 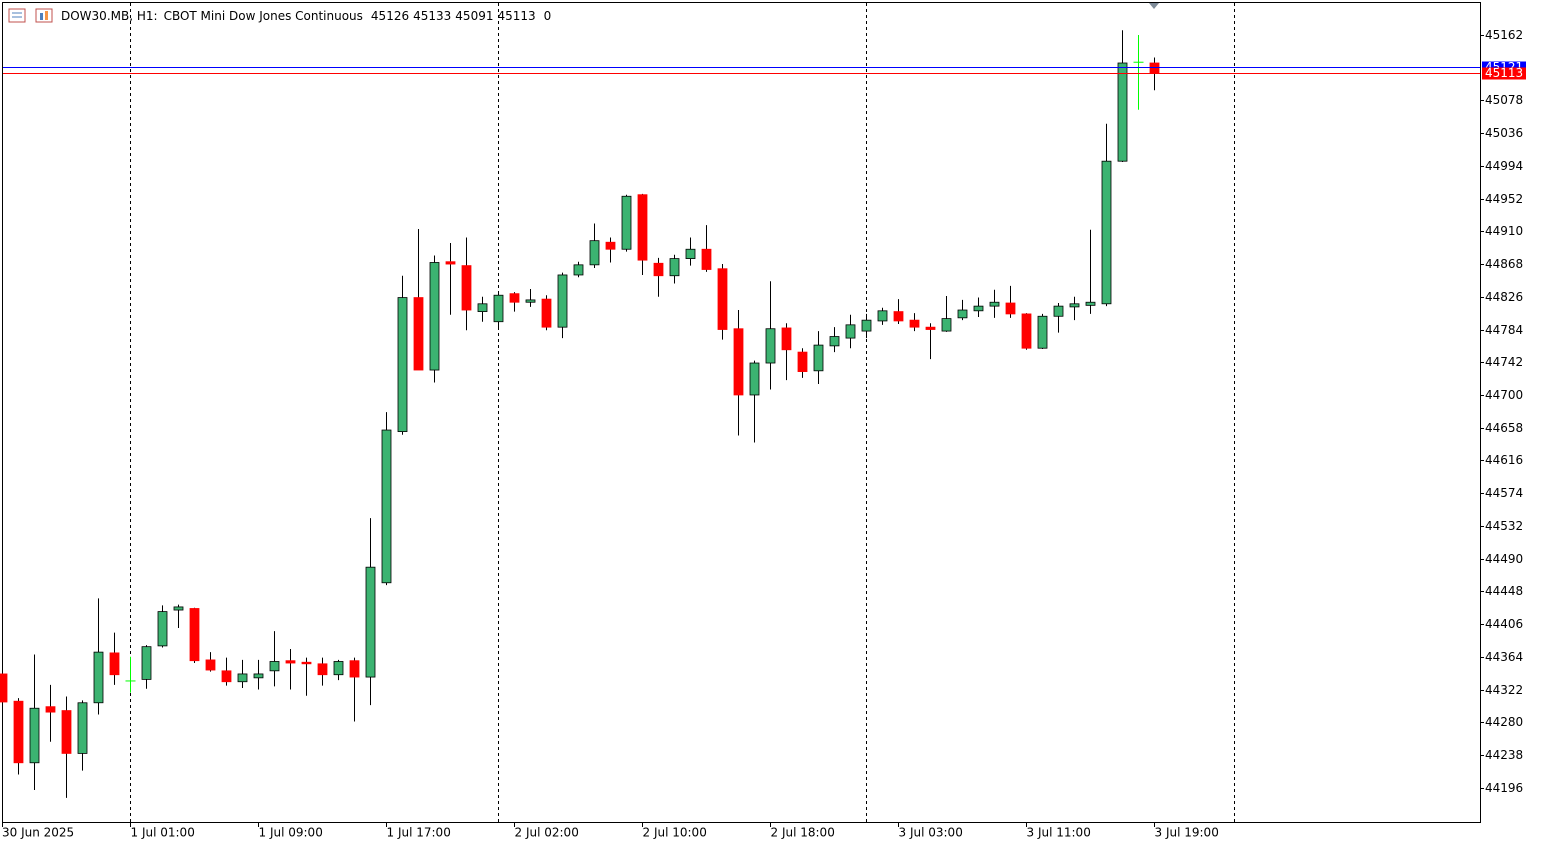 I want to click on header-part: 45126, so click(x=390, y=16).